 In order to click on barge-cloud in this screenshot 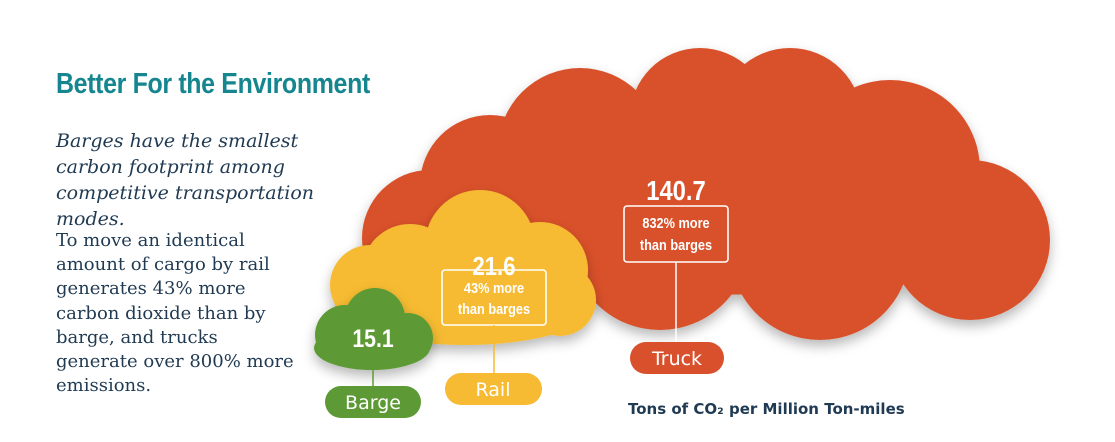, I will do `click(373, 329)`.